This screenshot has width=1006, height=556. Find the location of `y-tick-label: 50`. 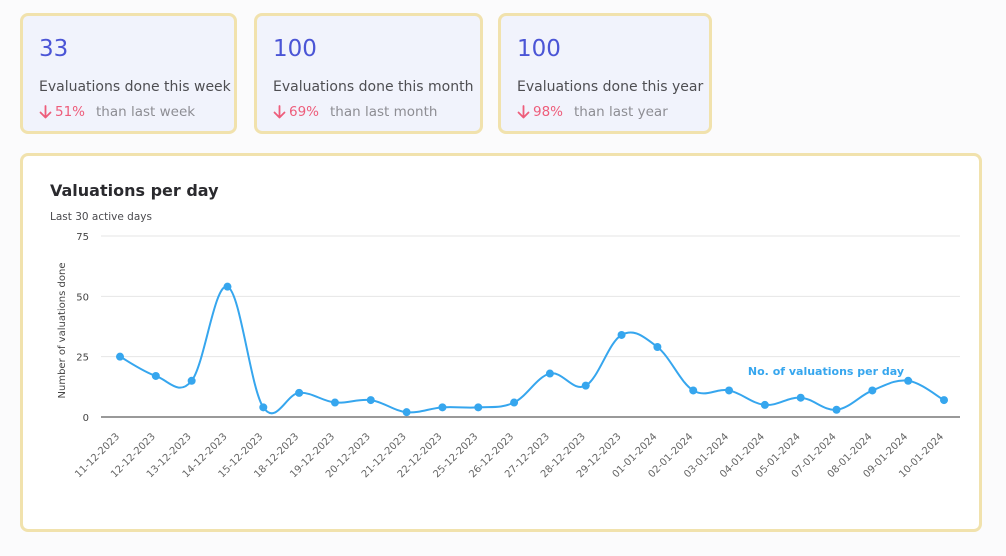

y-tick-label: 50 is located at coordinates (82, 297).